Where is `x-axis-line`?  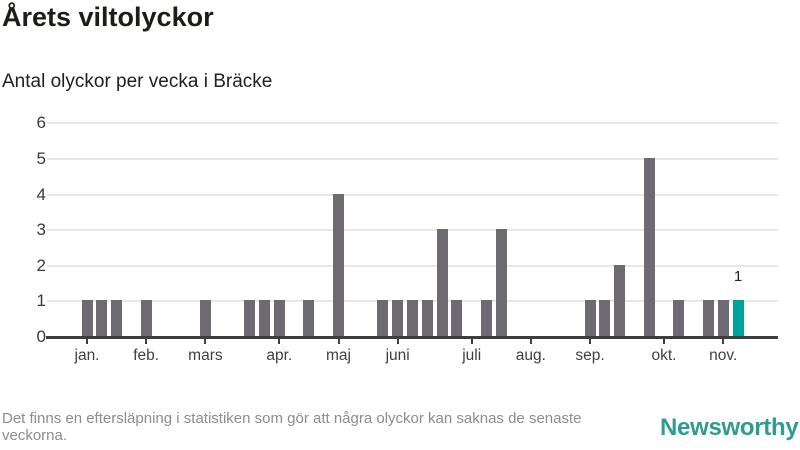 x-axis-line is located at coordinates (412, 337).